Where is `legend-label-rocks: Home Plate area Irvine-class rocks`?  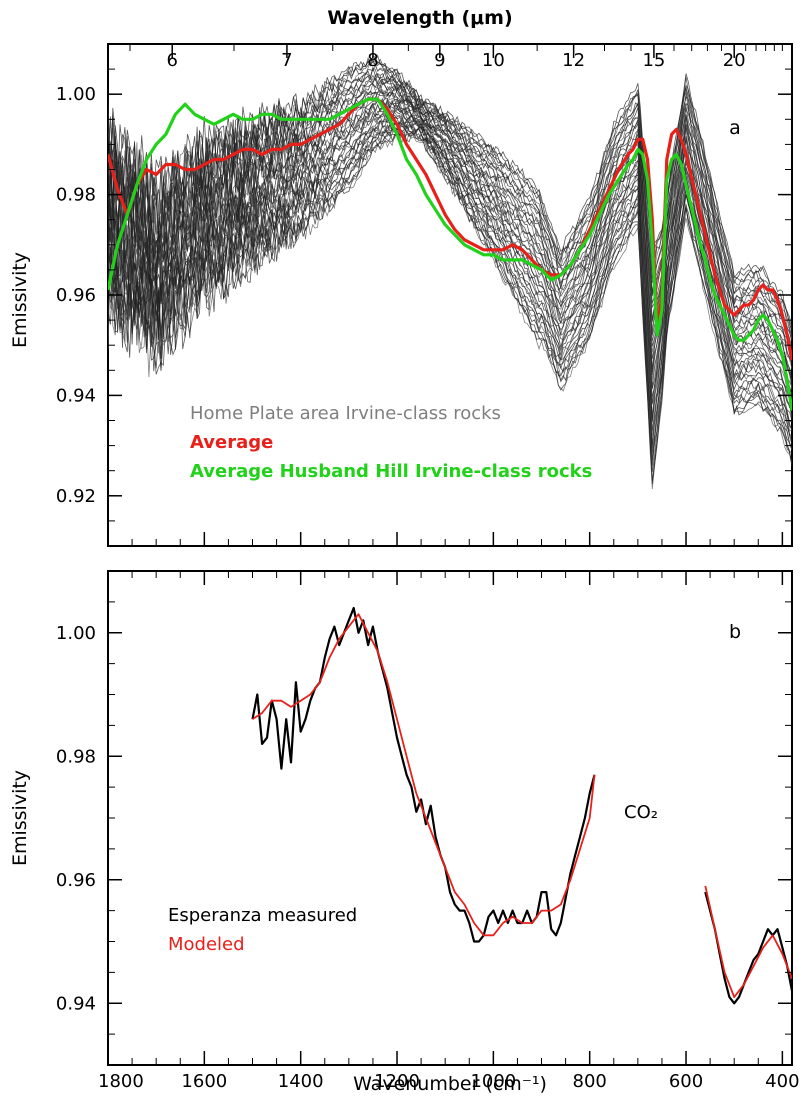
legend-label-rocks: Home Plate area Irvine-class rocks is located at coordinates (345, 413).